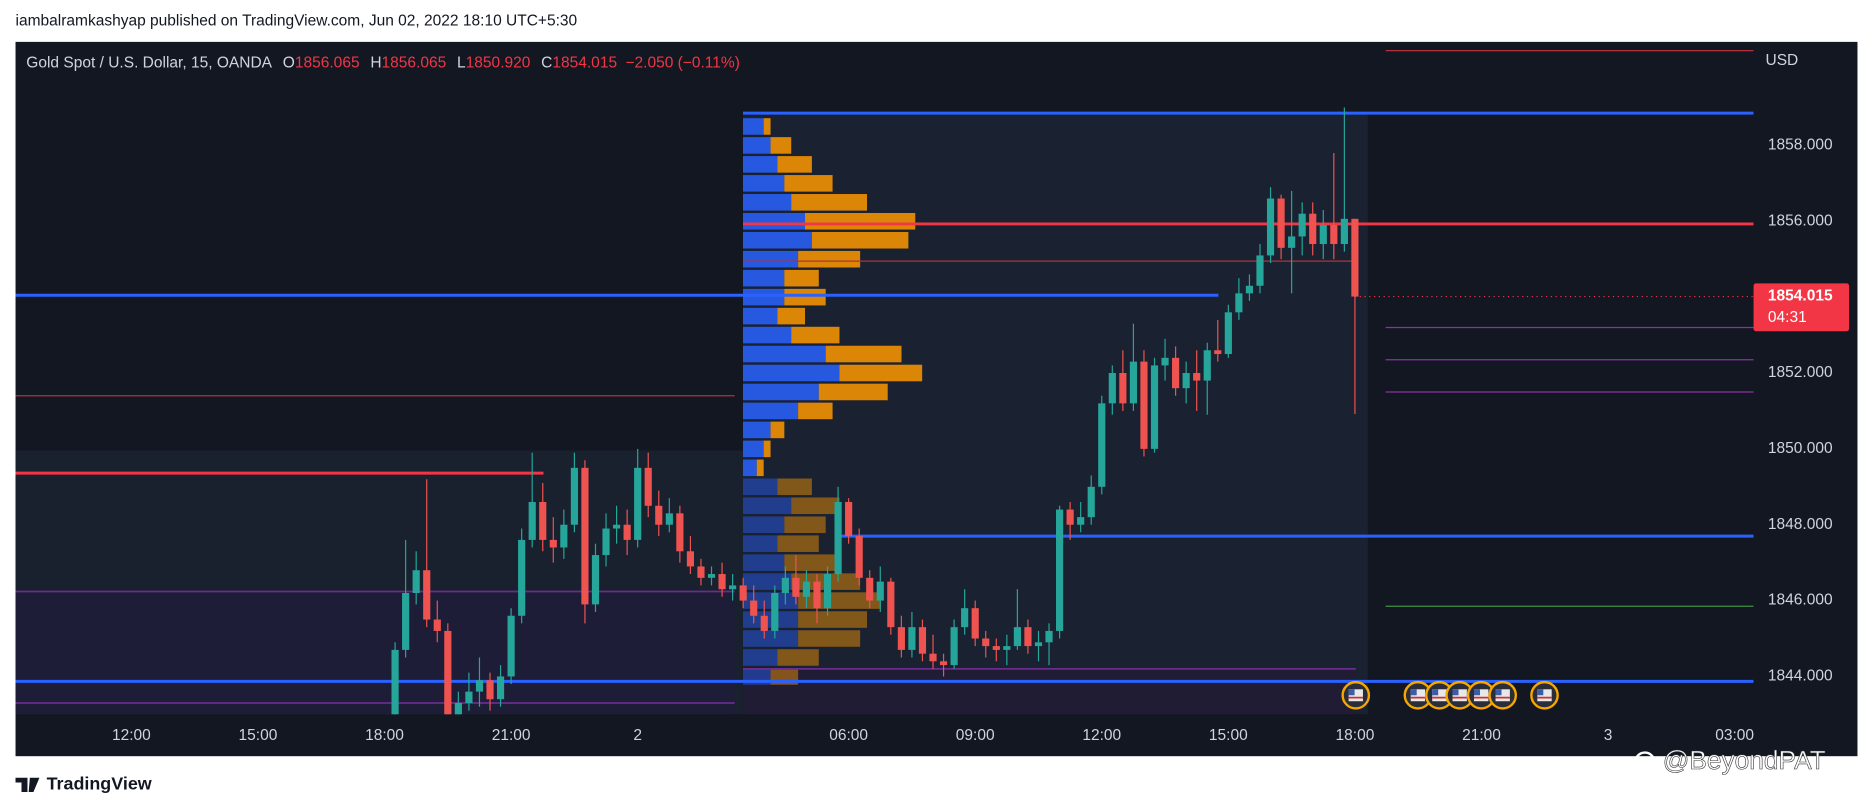 Image resolution: width=1873 pixels, height=810 pixels. I want to click on events, so click(1450, 695).